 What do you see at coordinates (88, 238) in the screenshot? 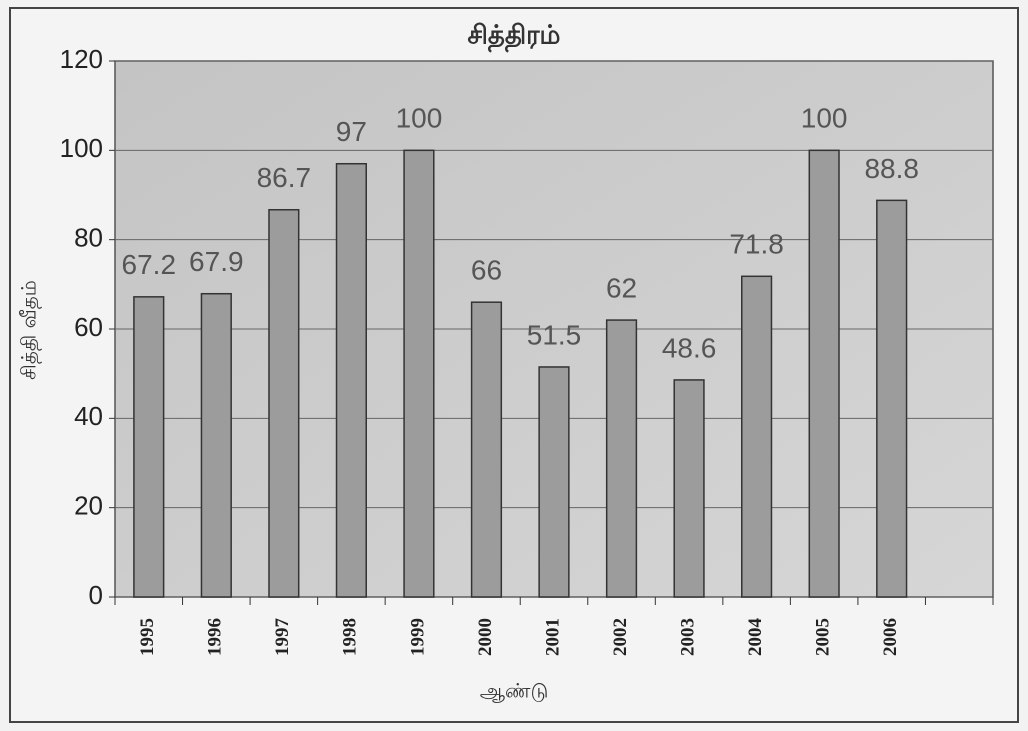
I see `y-tick-label: 80` at bounding box center [88, 238].